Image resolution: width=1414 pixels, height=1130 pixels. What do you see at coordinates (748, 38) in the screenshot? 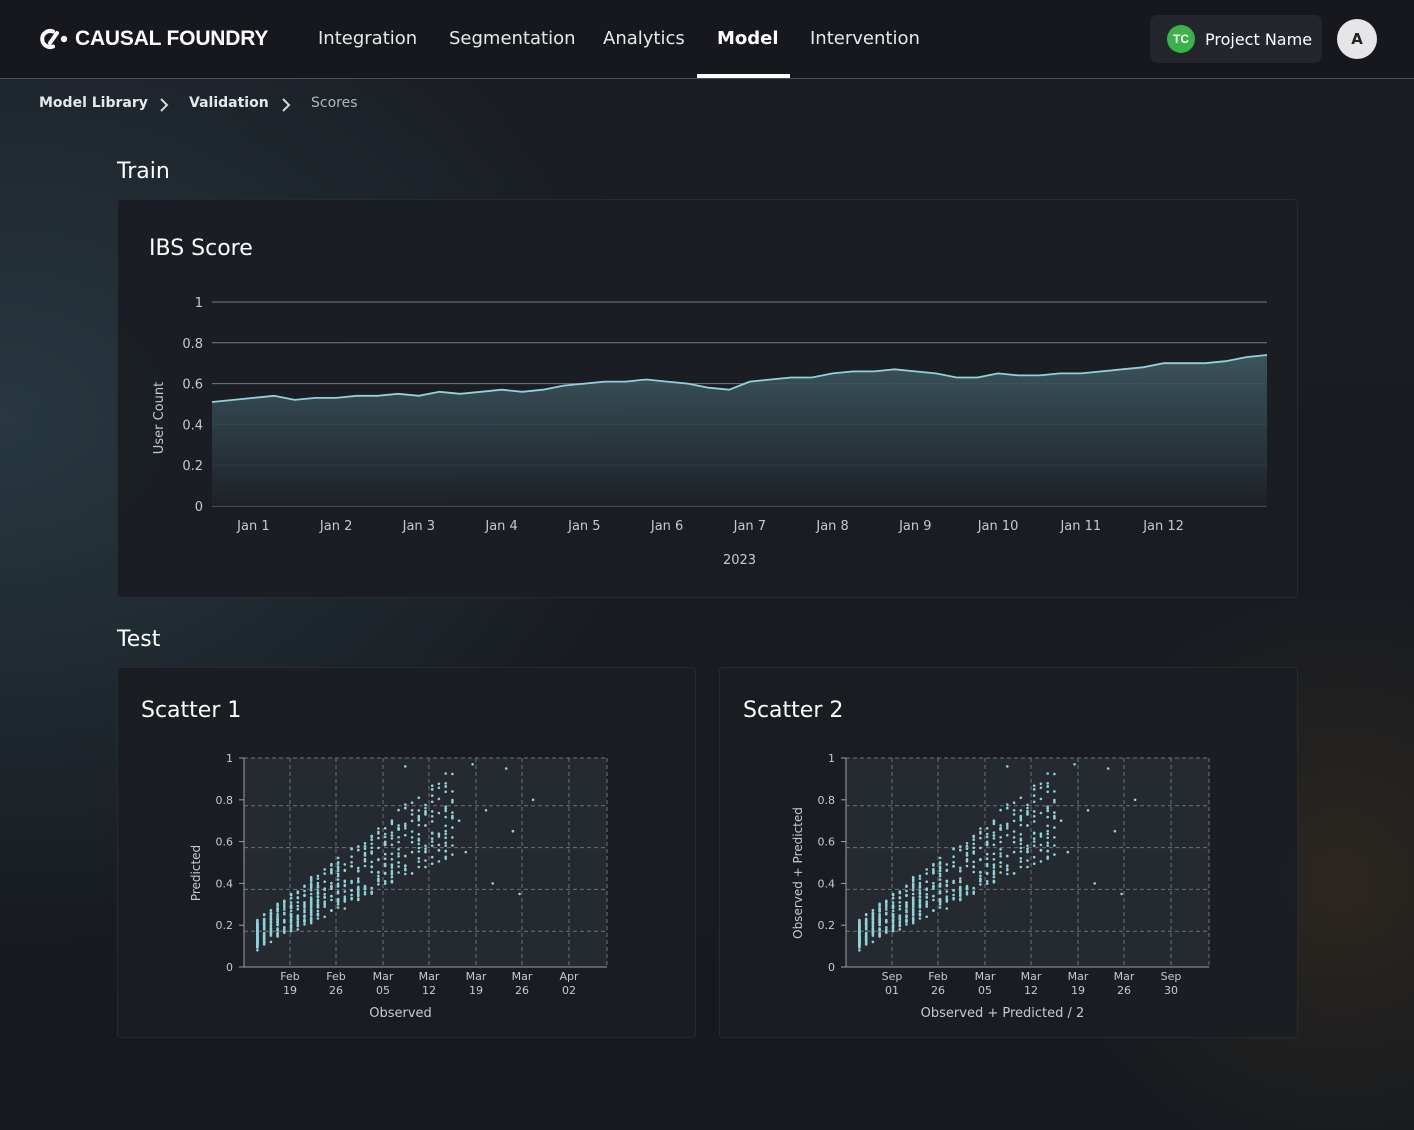
I see `nav-model: Model` at bounding box center [748, 38].